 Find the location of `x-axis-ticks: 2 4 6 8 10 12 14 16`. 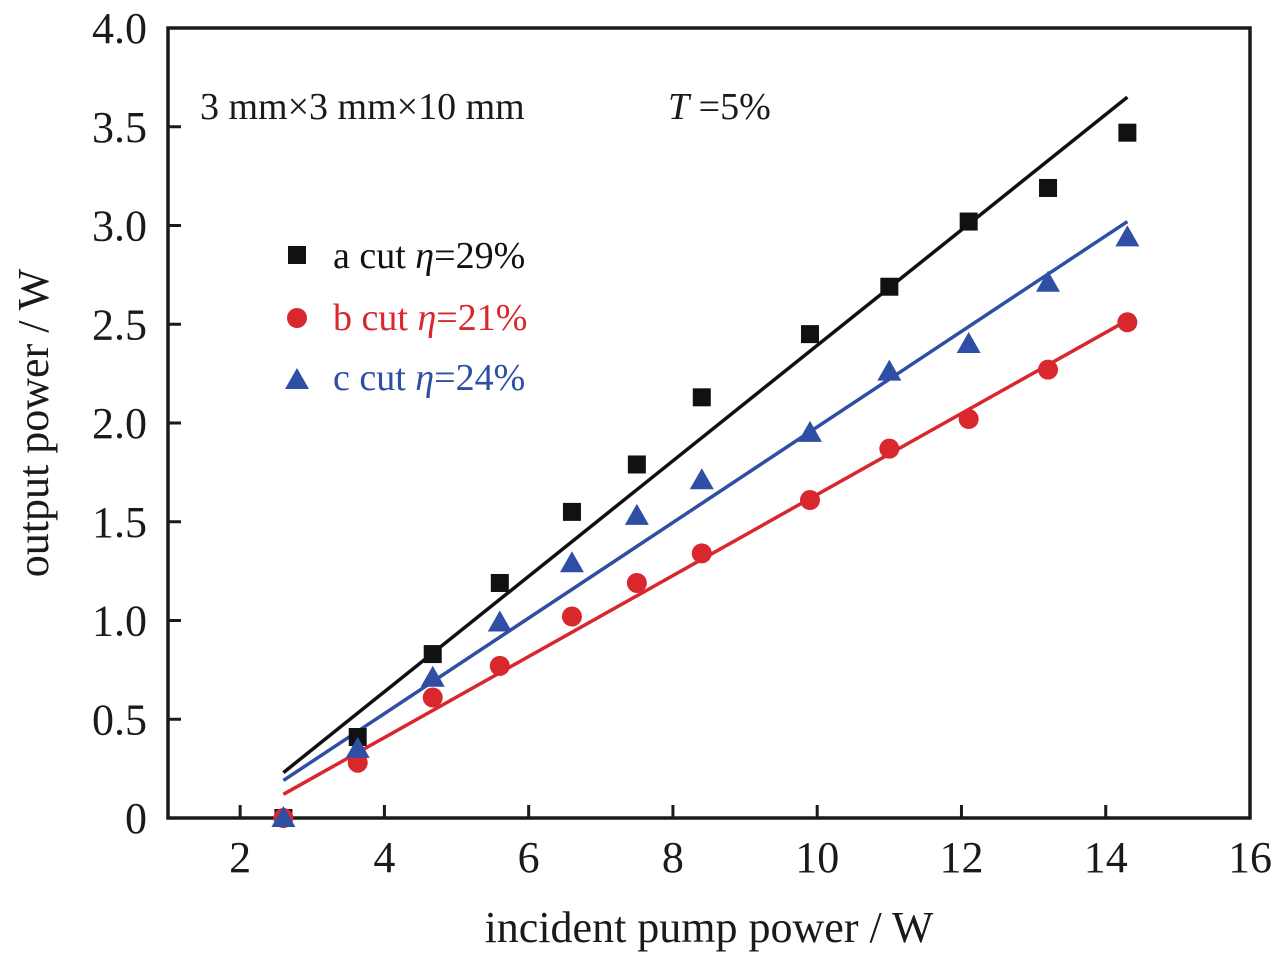

x-axis-ticks: 2 4 6 8 10 12 14 16 is located at coordinates (750, 843).